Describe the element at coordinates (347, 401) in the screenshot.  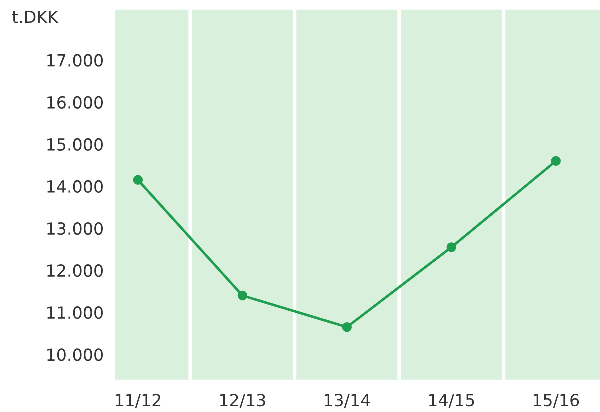
I see `x-tick-label: 13/14` at that location.